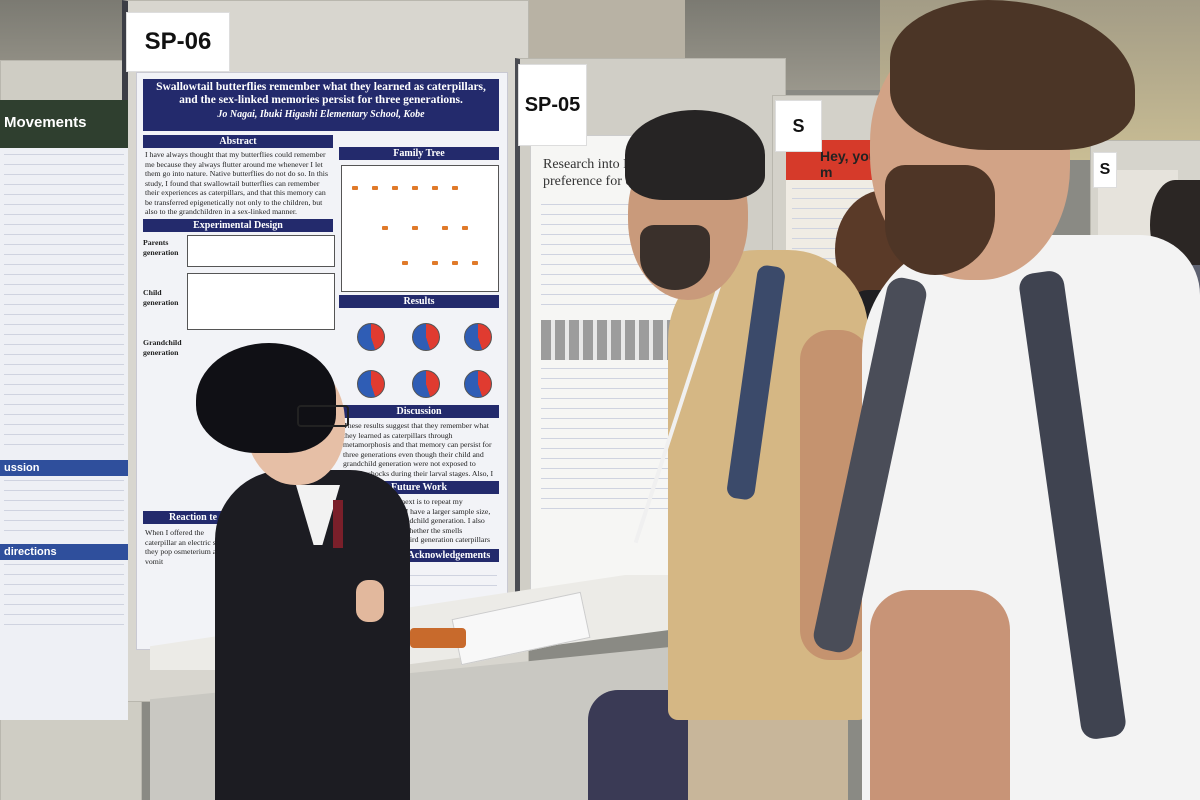 This screenshot has height=800, width=1200. I want to click on parents-generation-label: Parents generation, so click(161, 247).